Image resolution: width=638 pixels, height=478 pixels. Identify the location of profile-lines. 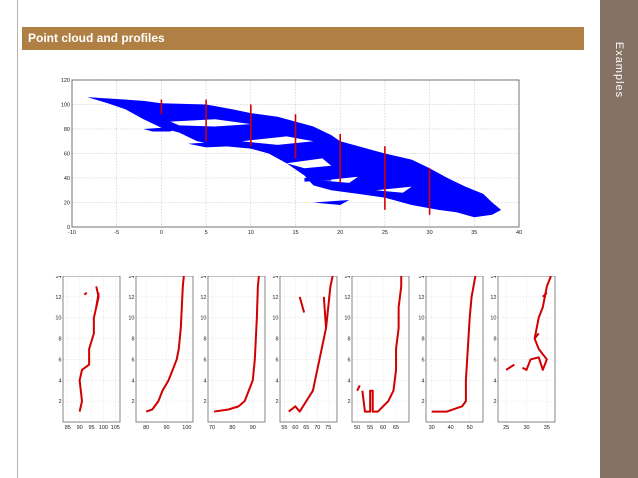
(295, 157).